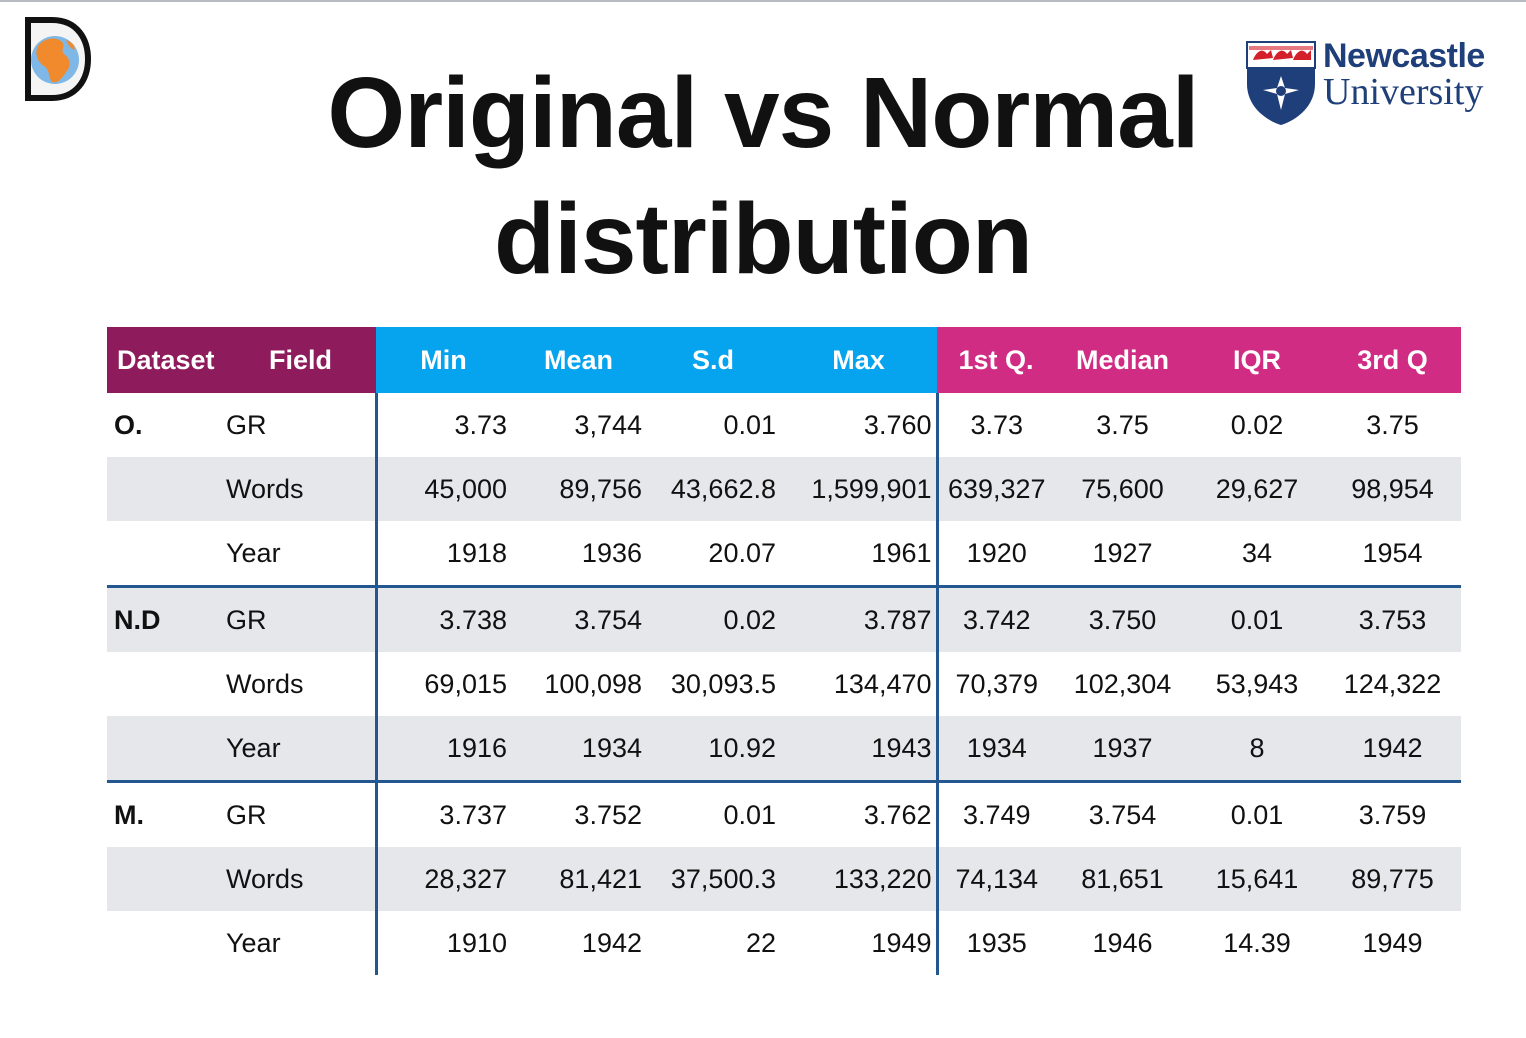 The width and height of the screenshot is (1526, 1038). Describe the element at coordinates (442, 943) in the screenshot. I see `cell-min: 1910` at that location.